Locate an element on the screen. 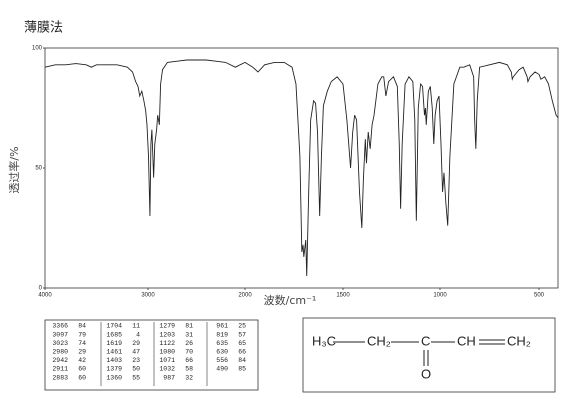 This screenshot has width=570, height=402. peak-wavenumber: 635 is located at coordinates (222, 343).